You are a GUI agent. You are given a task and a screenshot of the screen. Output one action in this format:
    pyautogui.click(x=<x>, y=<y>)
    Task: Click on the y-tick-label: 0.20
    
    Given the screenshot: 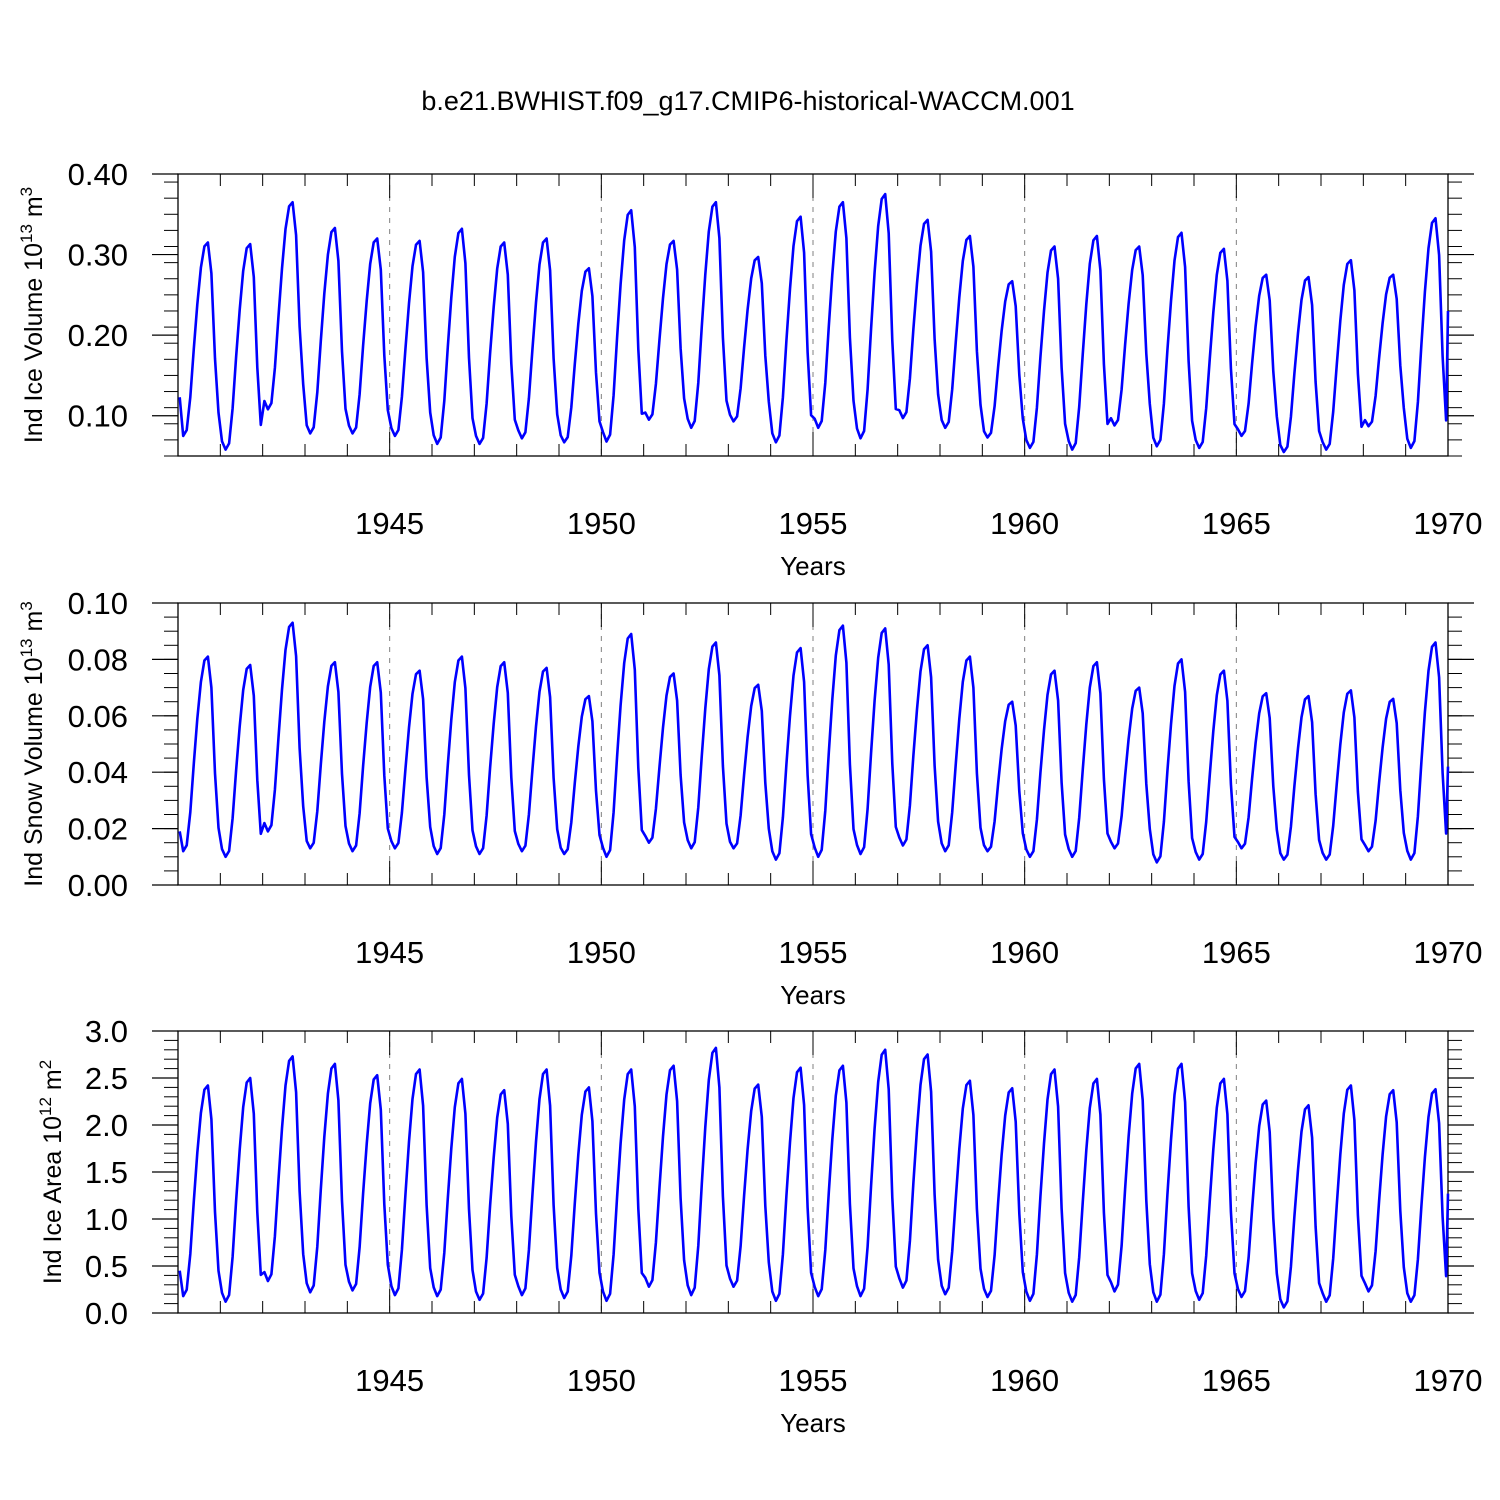 What is the action you would take?
    pyautogui.click(x=98, y=335)
    